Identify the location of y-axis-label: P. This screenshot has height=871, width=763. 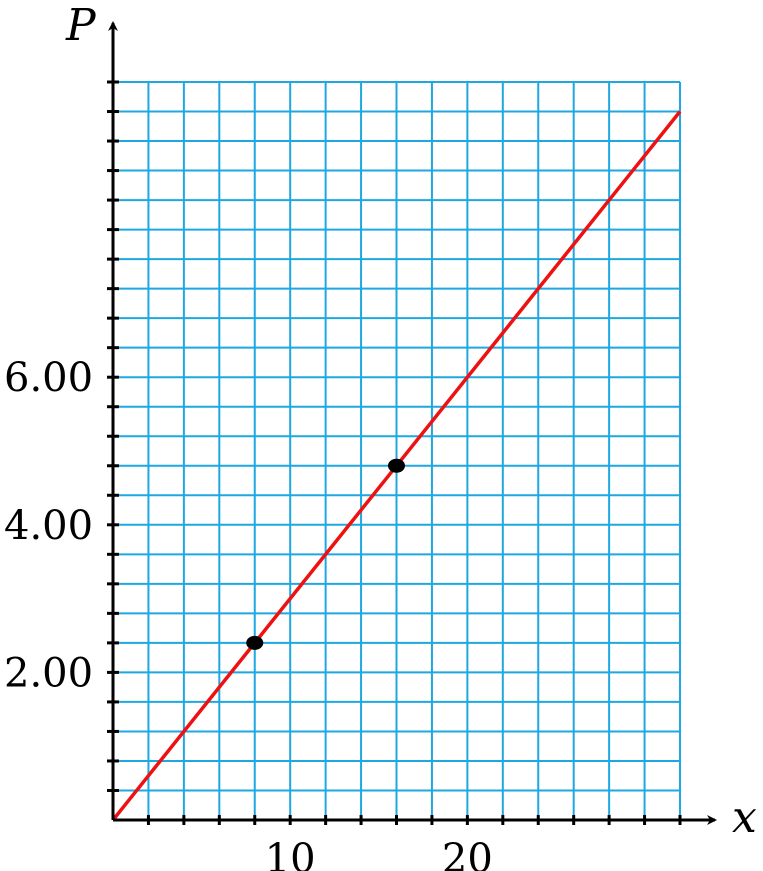
(81, 25).